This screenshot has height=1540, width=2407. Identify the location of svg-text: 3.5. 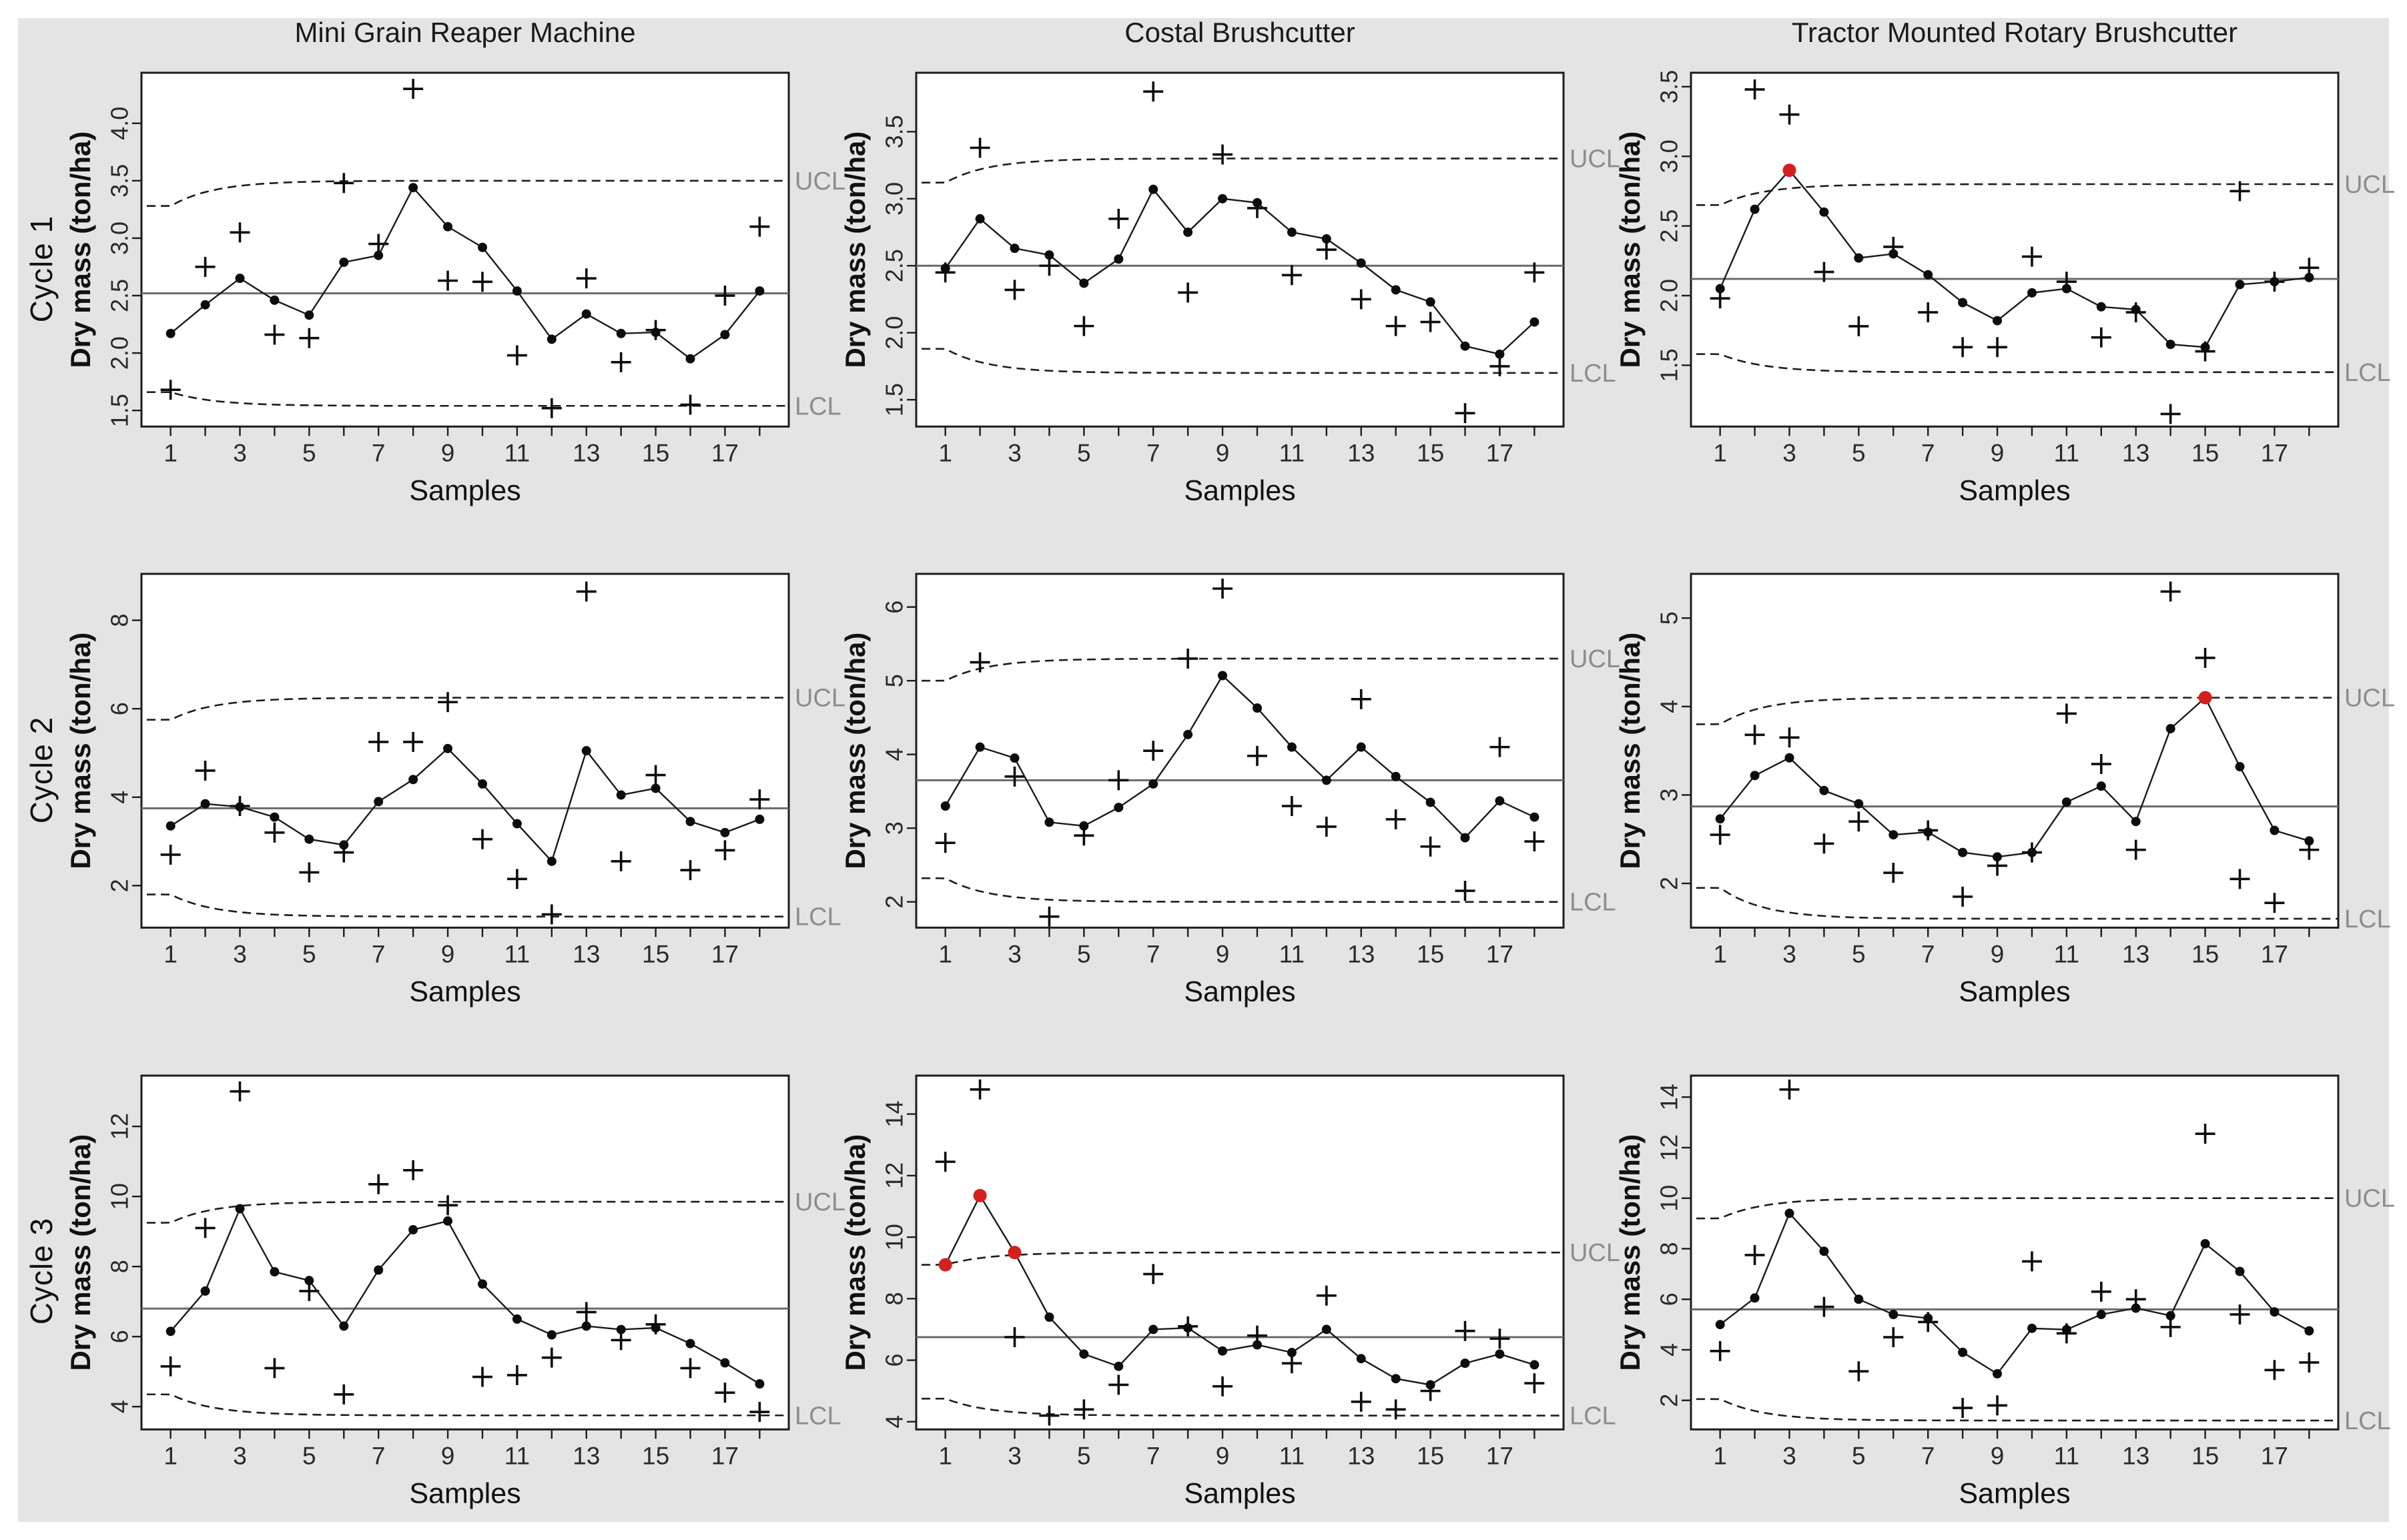
(1669, 86).